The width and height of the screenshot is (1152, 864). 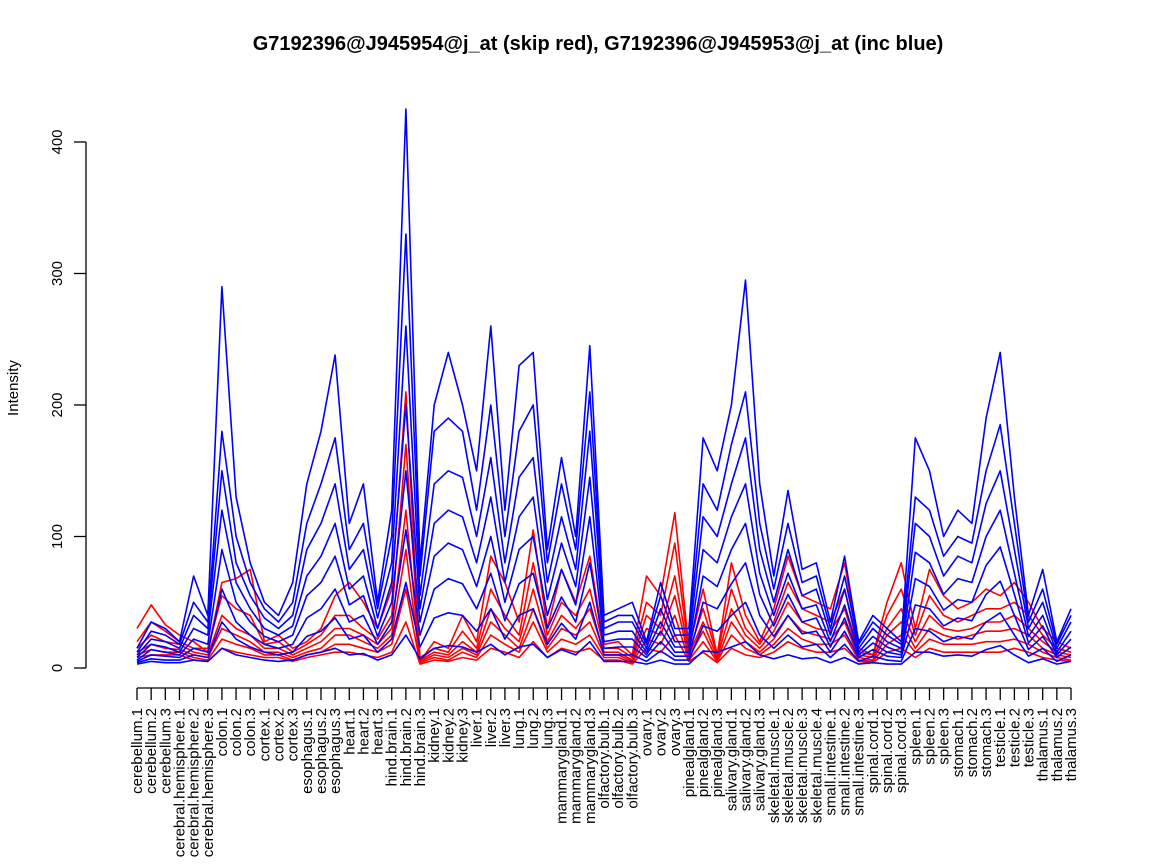 I want to click on x-tick-label: spinal.cord.2, so click(x=887, y=750).